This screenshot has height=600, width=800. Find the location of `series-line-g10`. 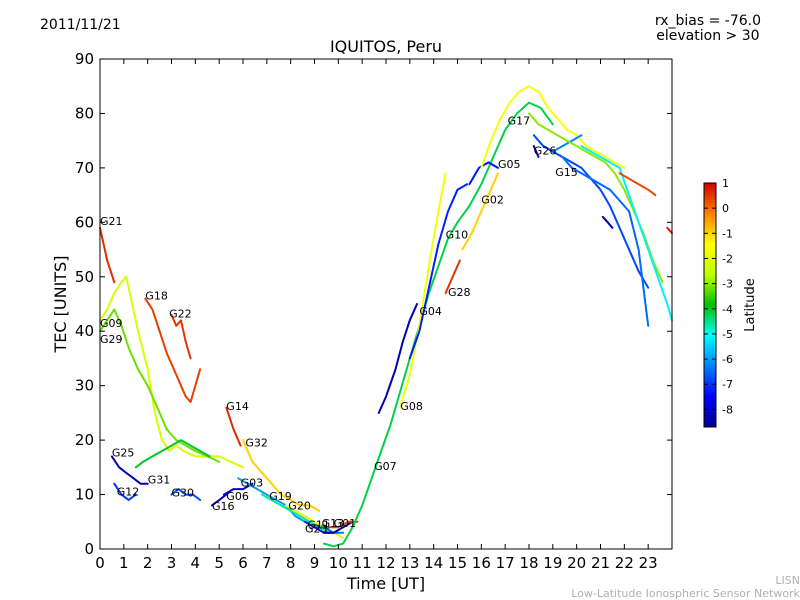

series-line-g10 is located at coordinates (438, 271).